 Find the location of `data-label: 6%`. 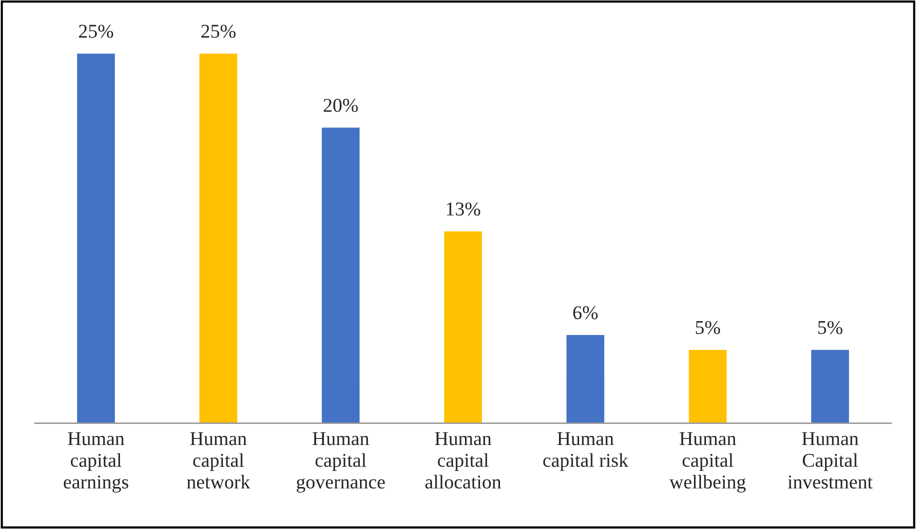

data-label: 6% is located at coordinates (585, 313).